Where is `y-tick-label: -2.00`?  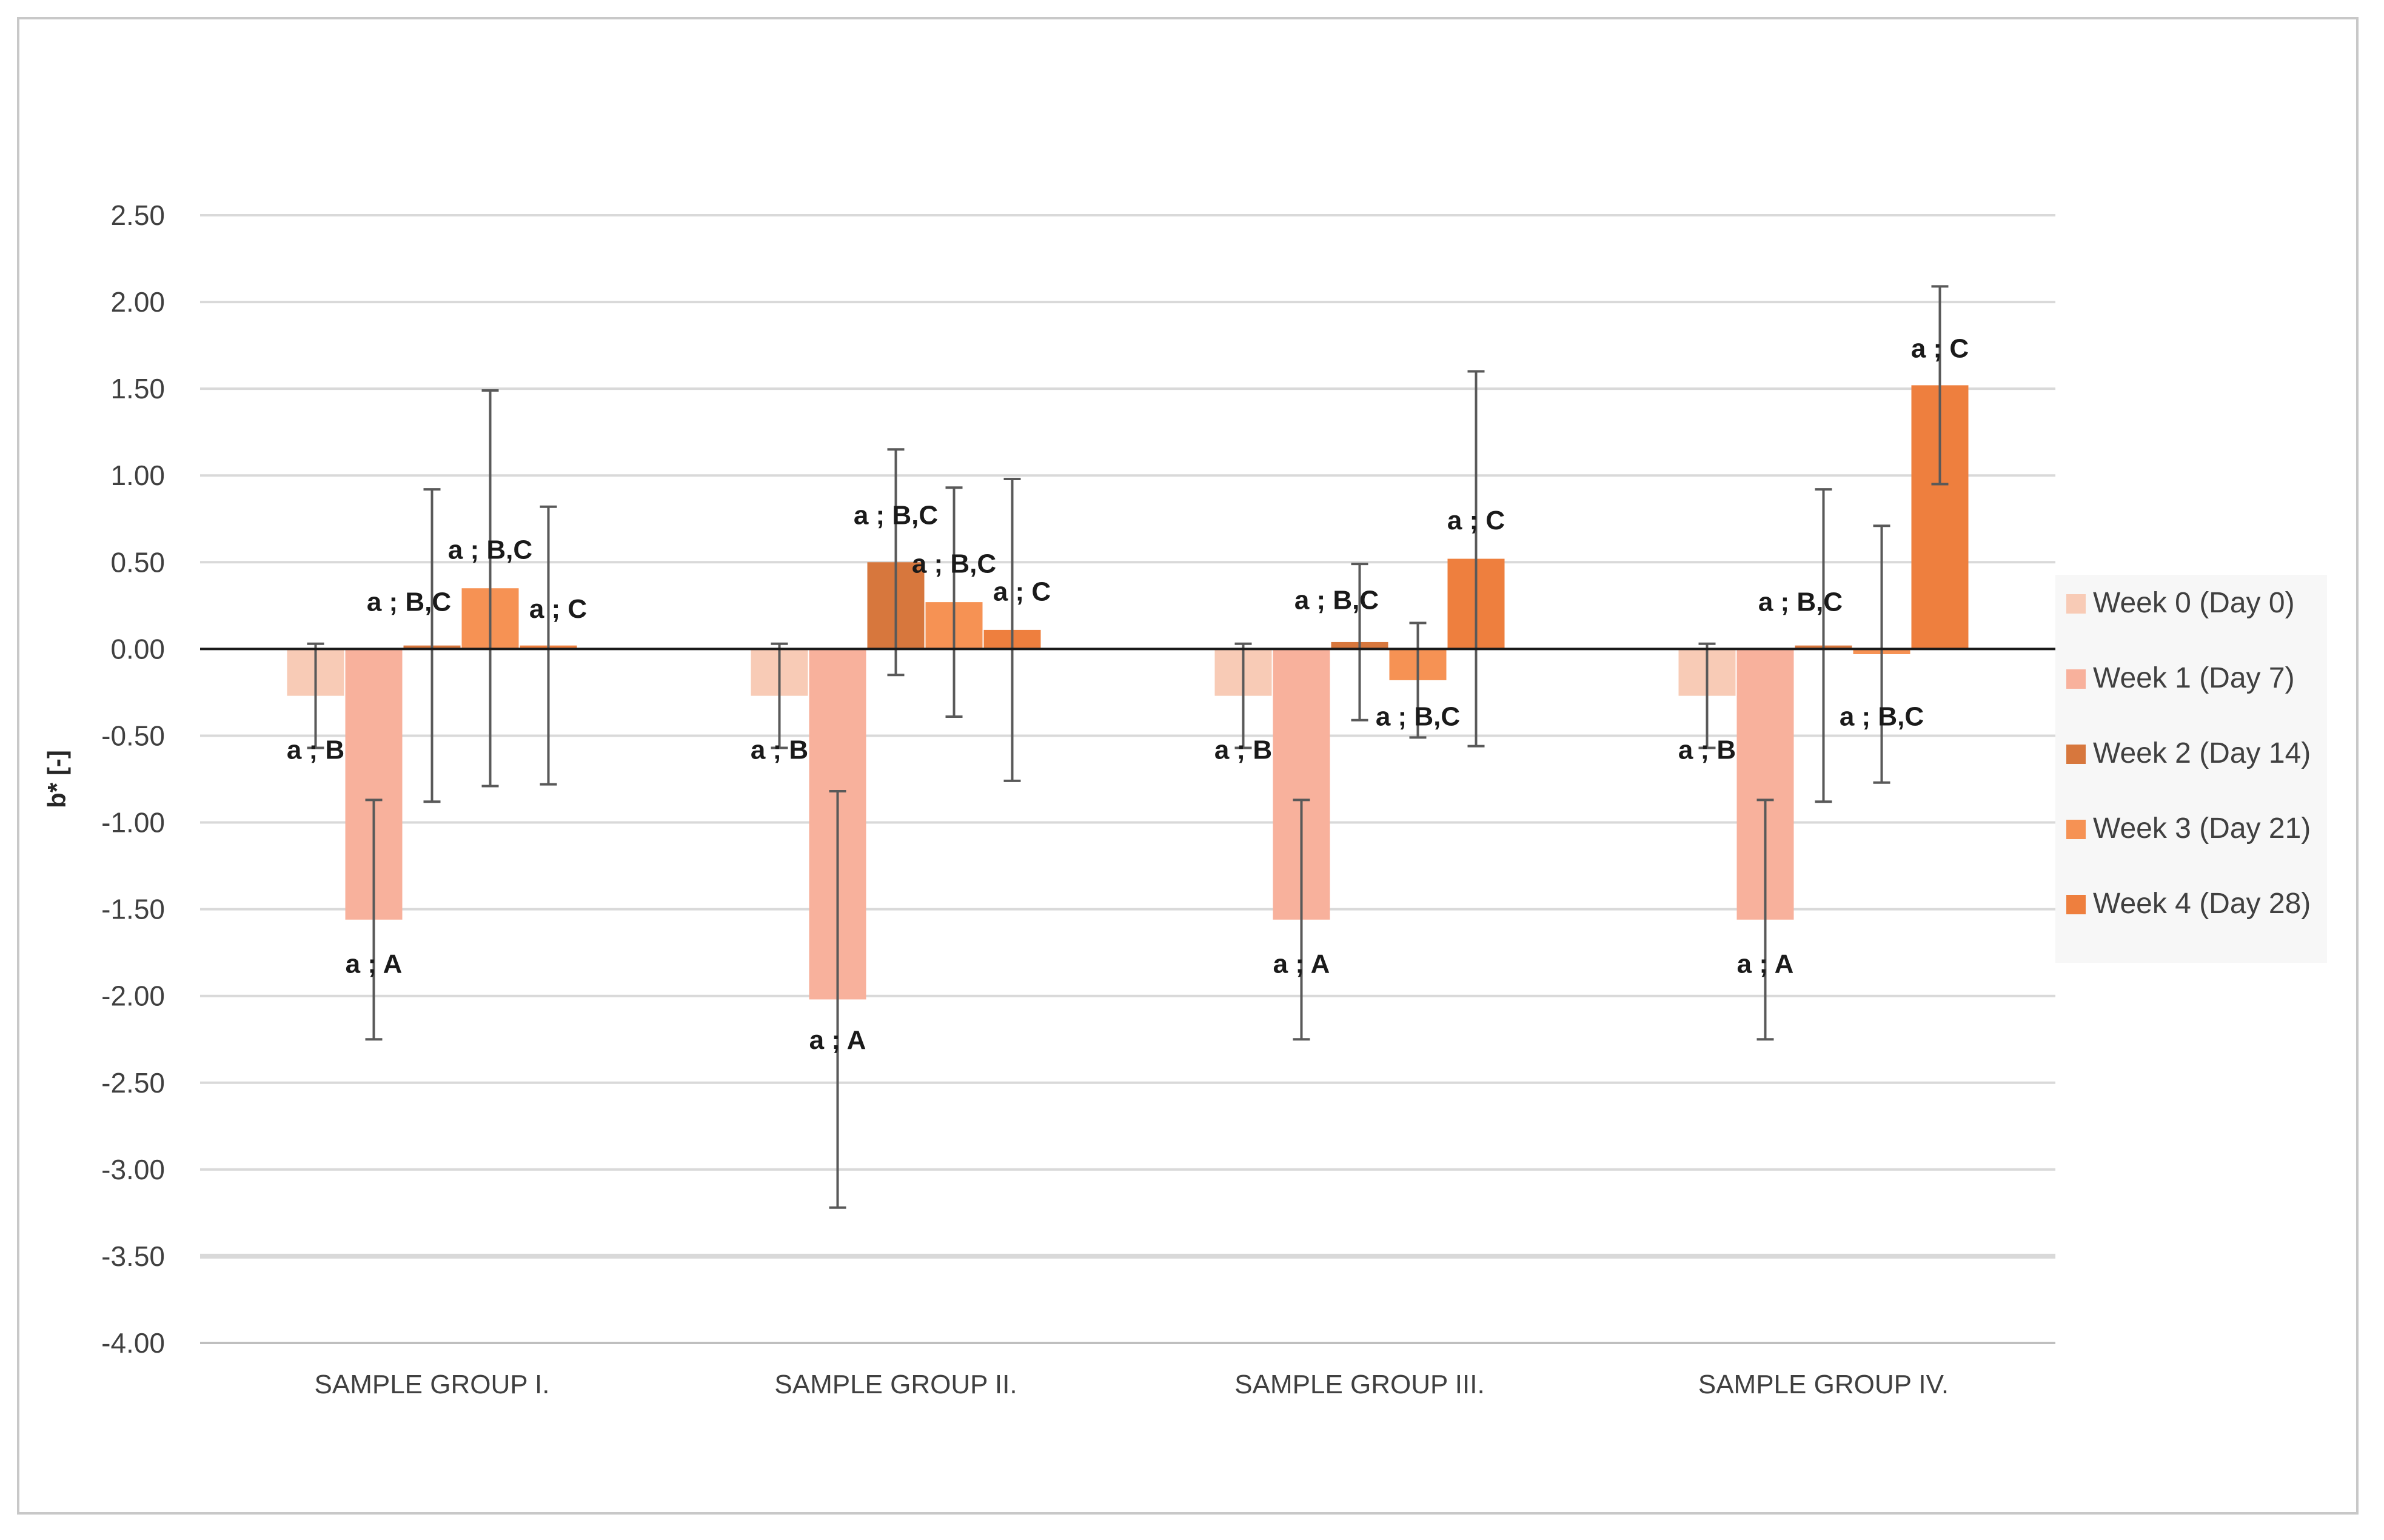 y-tick-label: -2.00 is located at coordinates (133, 996).